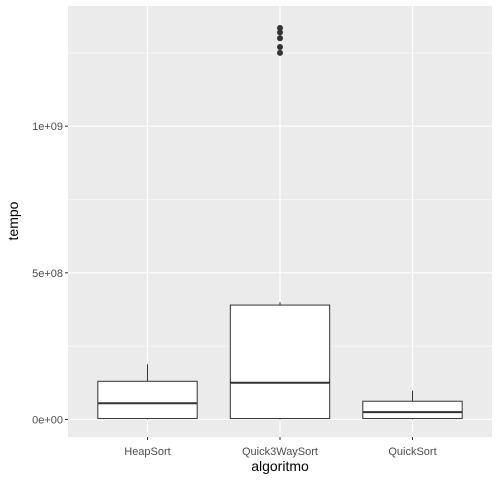  I want to click on x-tick-label: Quick3WaySort, so click(280, 452).